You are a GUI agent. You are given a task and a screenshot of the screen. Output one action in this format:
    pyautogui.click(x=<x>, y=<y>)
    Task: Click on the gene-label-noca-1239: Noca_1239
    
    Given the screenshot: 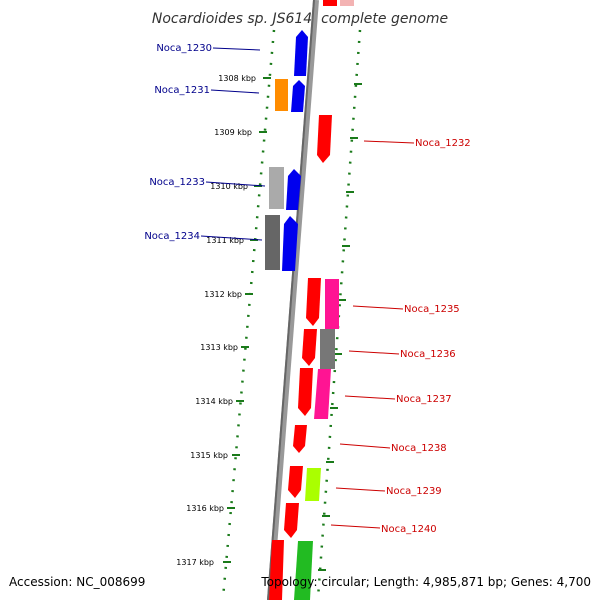 What is the action you would take?
    pyautogui.click(x=414, y=491)
    